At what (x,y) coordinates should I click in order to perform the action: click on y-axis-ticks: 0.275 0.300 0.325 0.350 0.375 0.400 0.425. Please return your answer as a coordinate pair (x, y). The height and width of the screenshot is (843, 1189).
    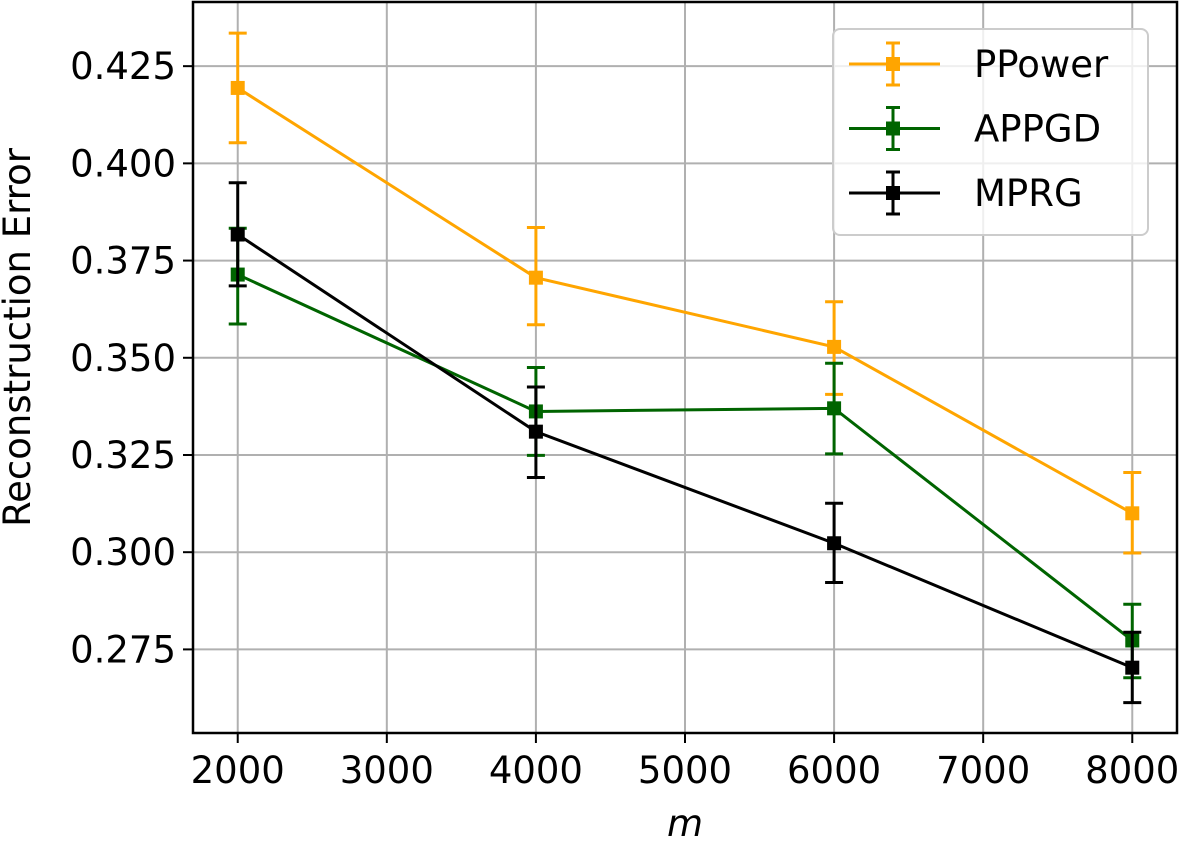
    Looking at the image, I should click on (131, 358).